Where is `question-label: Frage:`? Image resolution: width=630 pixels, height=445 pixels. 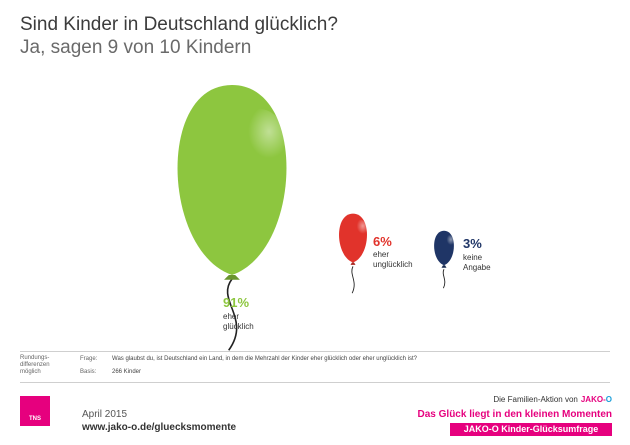
question-label: Frage: is located at coordinates (89, 359).